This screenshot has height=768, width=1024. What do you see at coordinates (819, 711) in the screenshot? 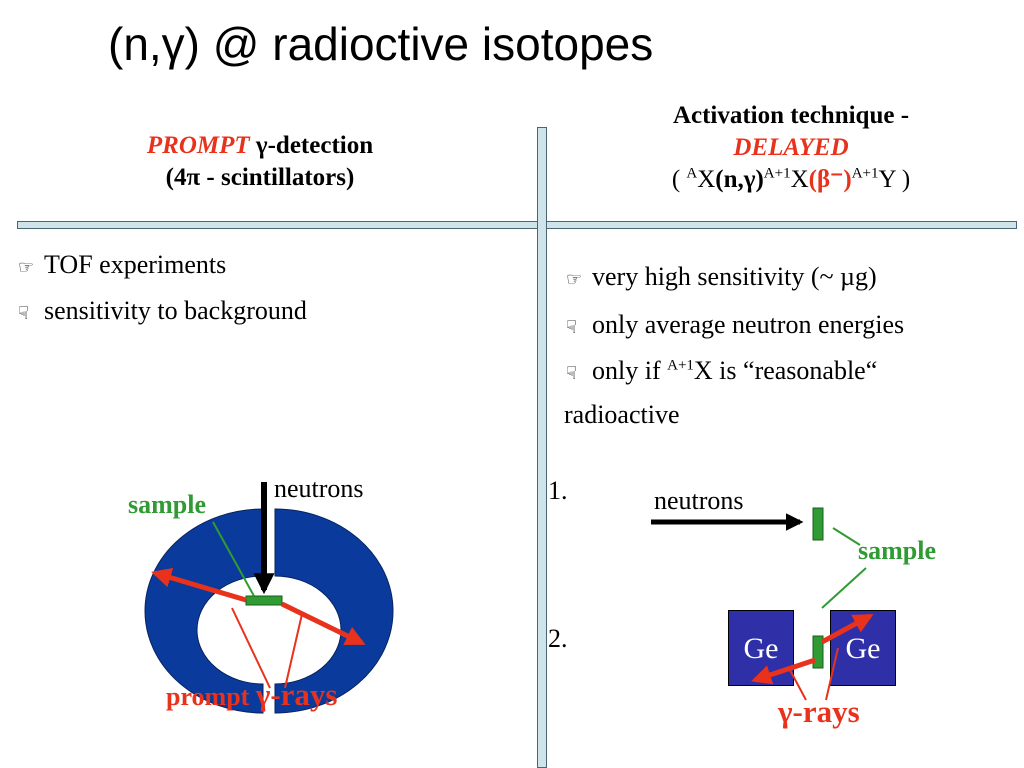
I see `gamma-rays-label: γ-rays` at bounding box center [819, 711].